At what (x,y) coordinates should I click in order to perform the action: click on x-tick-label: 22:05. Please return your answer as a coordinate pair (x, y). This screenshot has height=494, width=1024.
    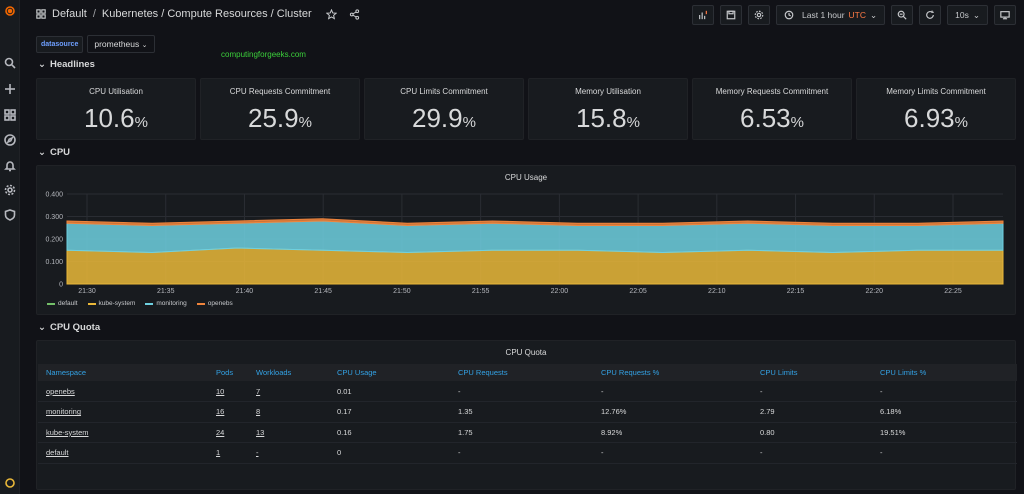
    Looking at the image, I should click on (638, 291).